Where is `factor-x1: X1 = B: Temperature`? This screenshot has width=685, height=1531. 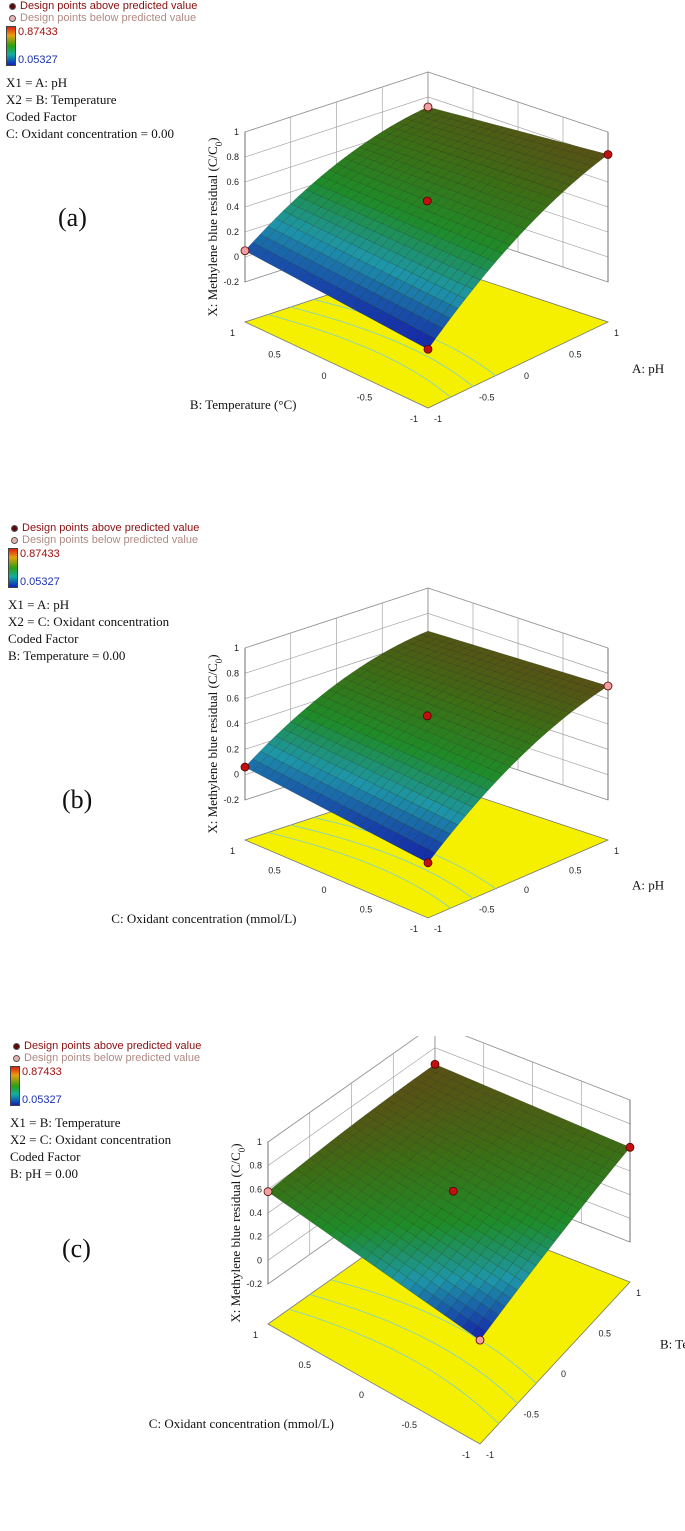
factor-x1: X1 = B: Temperature is located at coordinates (65, 1122).